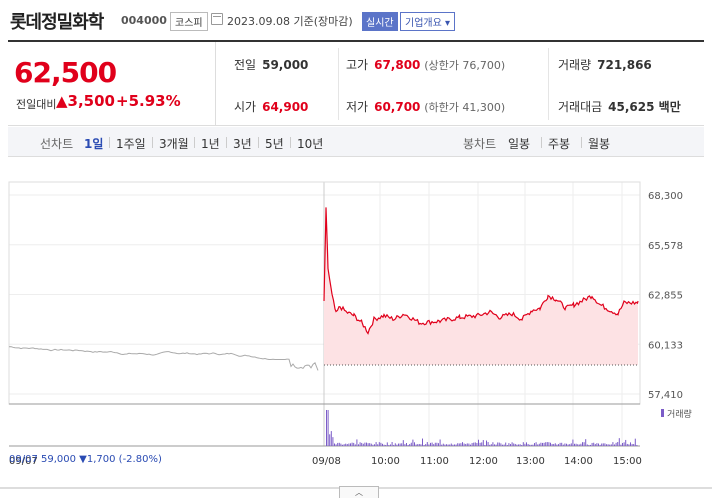  I want to click on current-price: 62,500, so click(65, 72).